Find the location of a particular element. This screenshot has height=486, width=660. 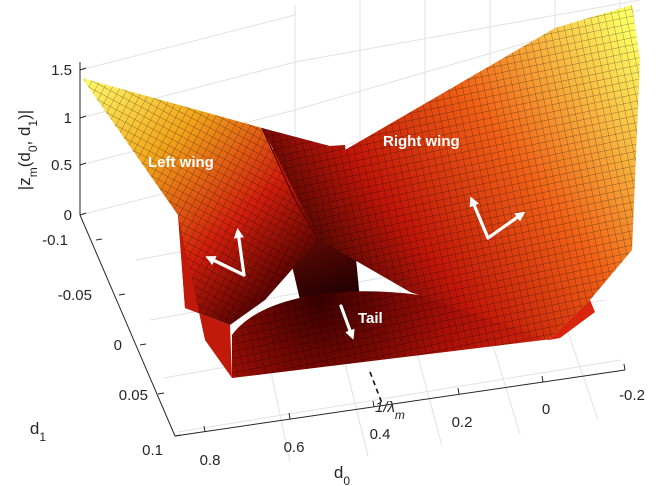

d0-tick-label: 0.2 is located at coordinates (462, 422).